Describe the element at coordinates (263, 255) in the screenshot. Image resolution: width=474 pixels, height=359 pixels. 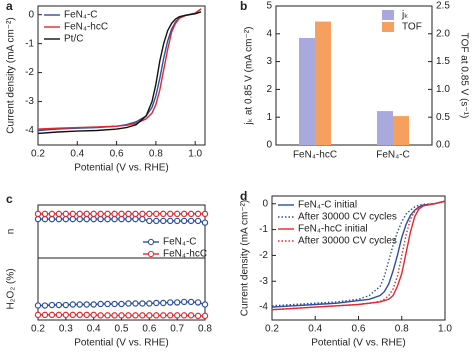
I see `y-tick-label: -2` at that location.